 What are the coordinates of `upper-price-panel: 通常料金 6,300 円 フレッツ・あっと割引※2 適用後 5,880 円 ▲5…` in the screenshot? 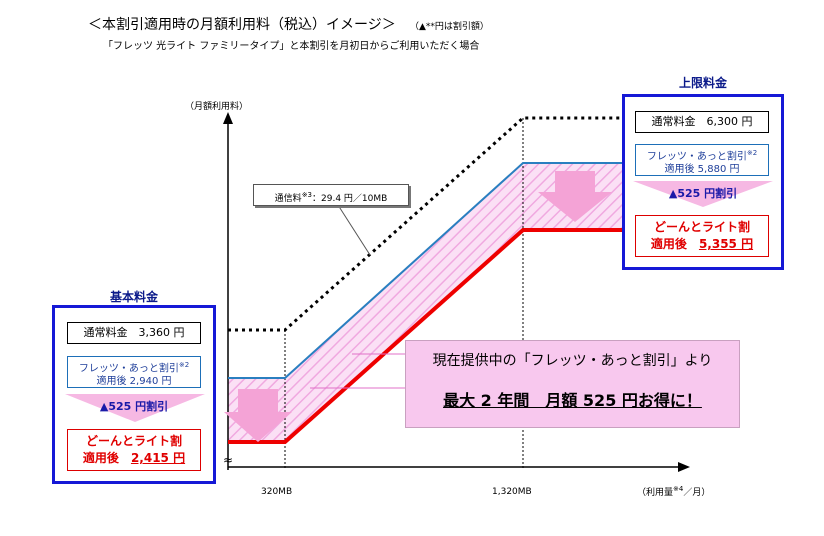 It's located at (703, 182).